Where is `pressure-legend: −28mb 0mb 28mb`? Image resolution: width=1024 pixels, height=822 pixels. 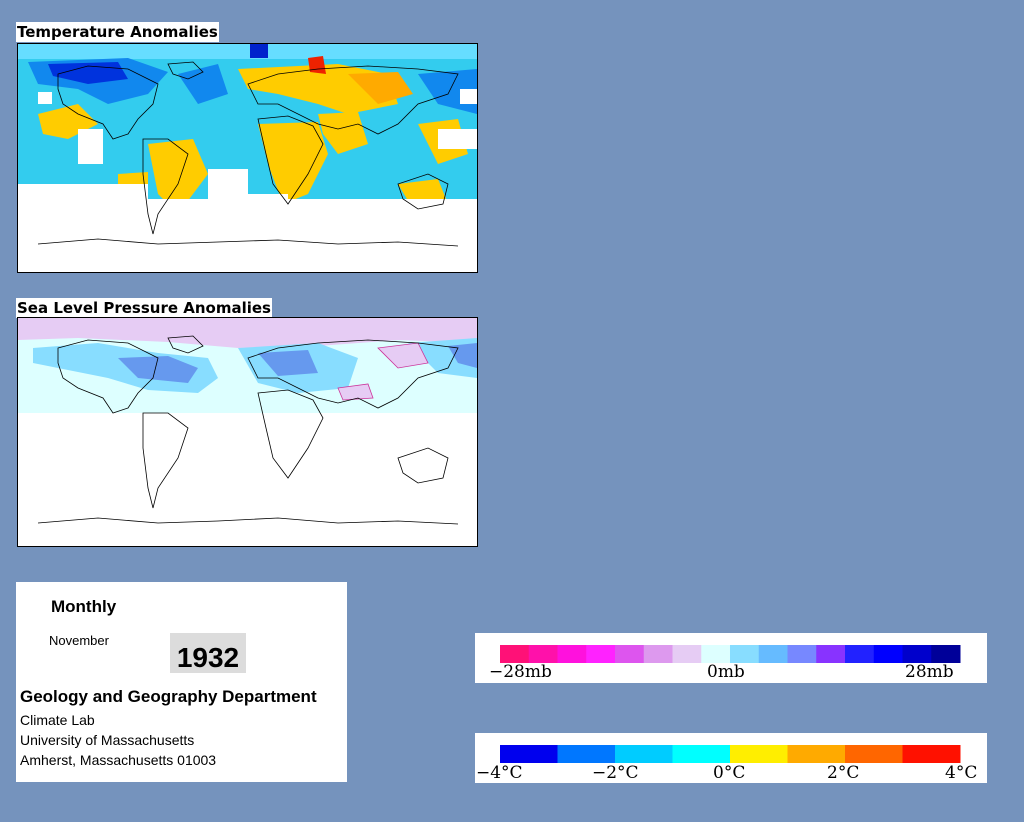 pressure-legend: −28mb 0mb 28mb is located at coordinates (731, 658).